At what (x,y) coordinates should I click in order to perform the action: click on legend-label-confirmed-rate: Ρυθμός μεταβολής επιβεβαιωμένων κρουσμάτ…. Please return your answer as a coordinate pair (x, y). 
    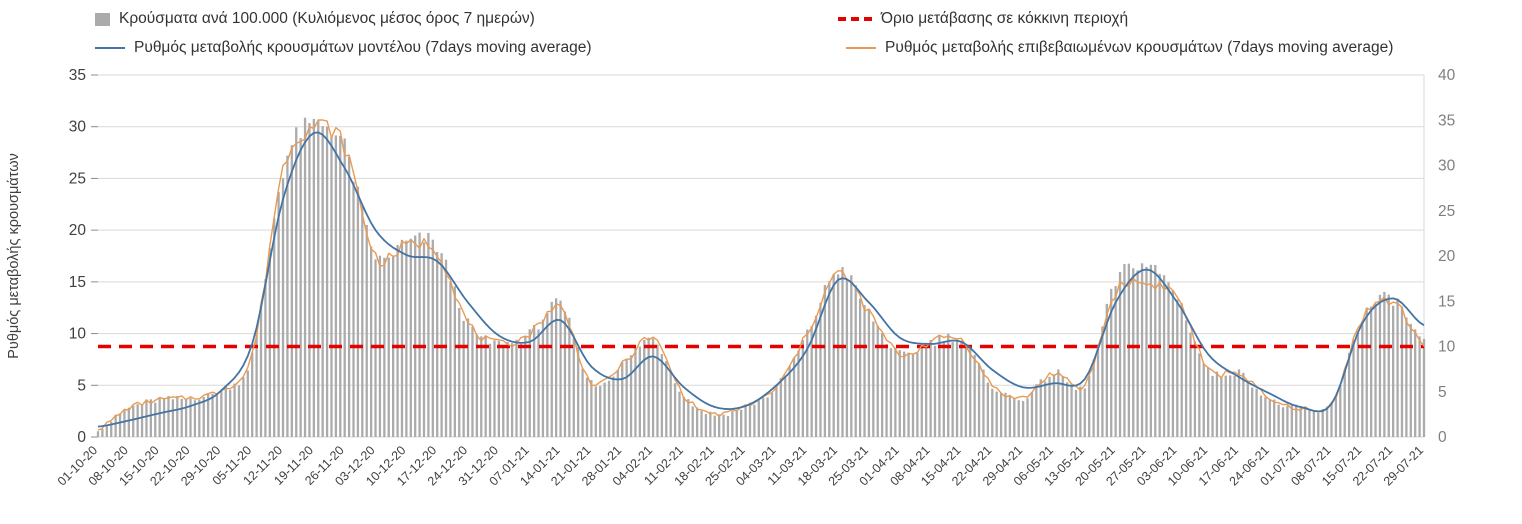
    Looking at the image, I should click on (1139, 47).